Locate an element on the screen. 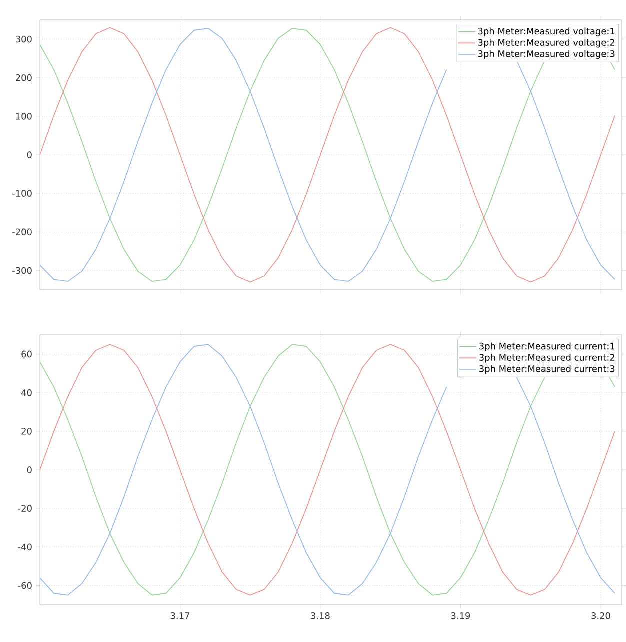 Image resolution: width=626 pixels, height=642 pixels. legend-label: 3ph Meter:Measured current:1 is located at coordinates (547, 347).